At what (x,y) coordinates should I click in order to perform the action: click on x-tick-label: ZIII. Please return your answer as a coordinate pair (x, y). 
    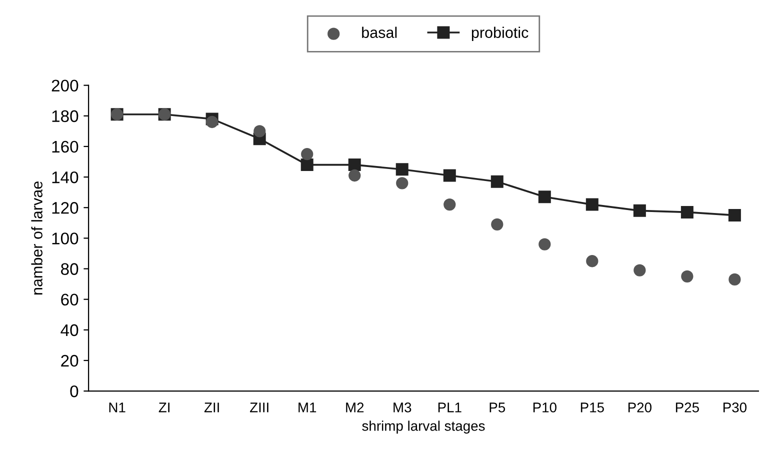
    Looking at the image, I should click on (259, 407).